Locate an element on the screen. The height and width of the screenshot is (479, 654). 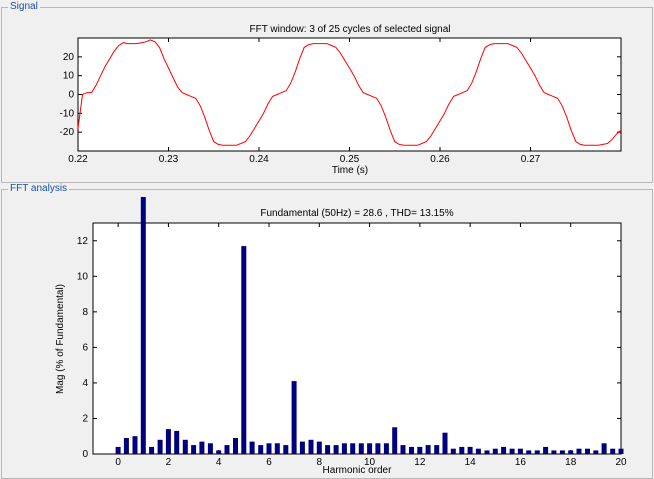
fft-x-tick-label: 14 is located at coordinates (471, 462).